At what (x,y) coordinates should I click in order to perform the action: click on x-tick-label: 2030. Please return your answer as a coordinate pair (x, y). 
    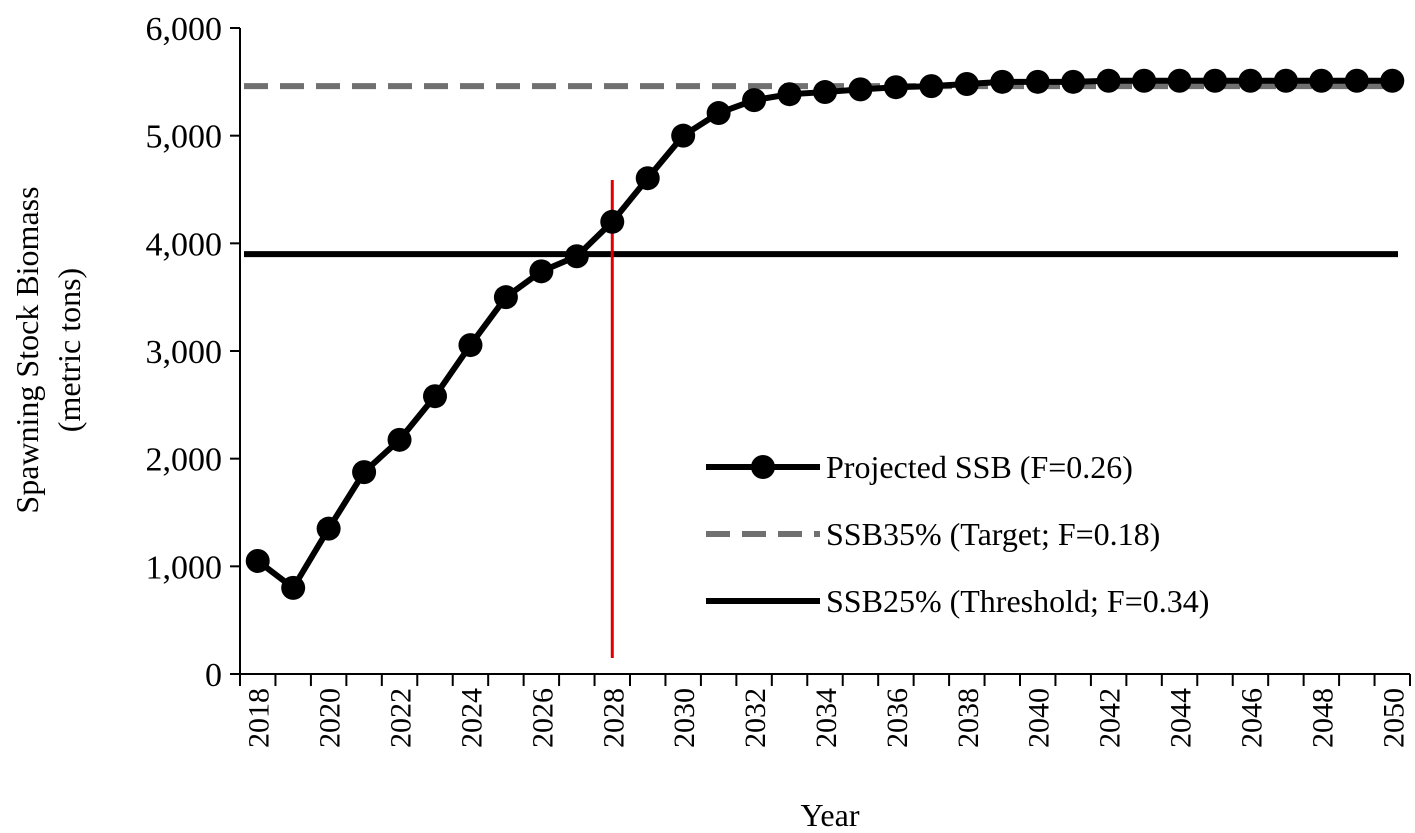
    Looking at the image, I should click on (684, 718).